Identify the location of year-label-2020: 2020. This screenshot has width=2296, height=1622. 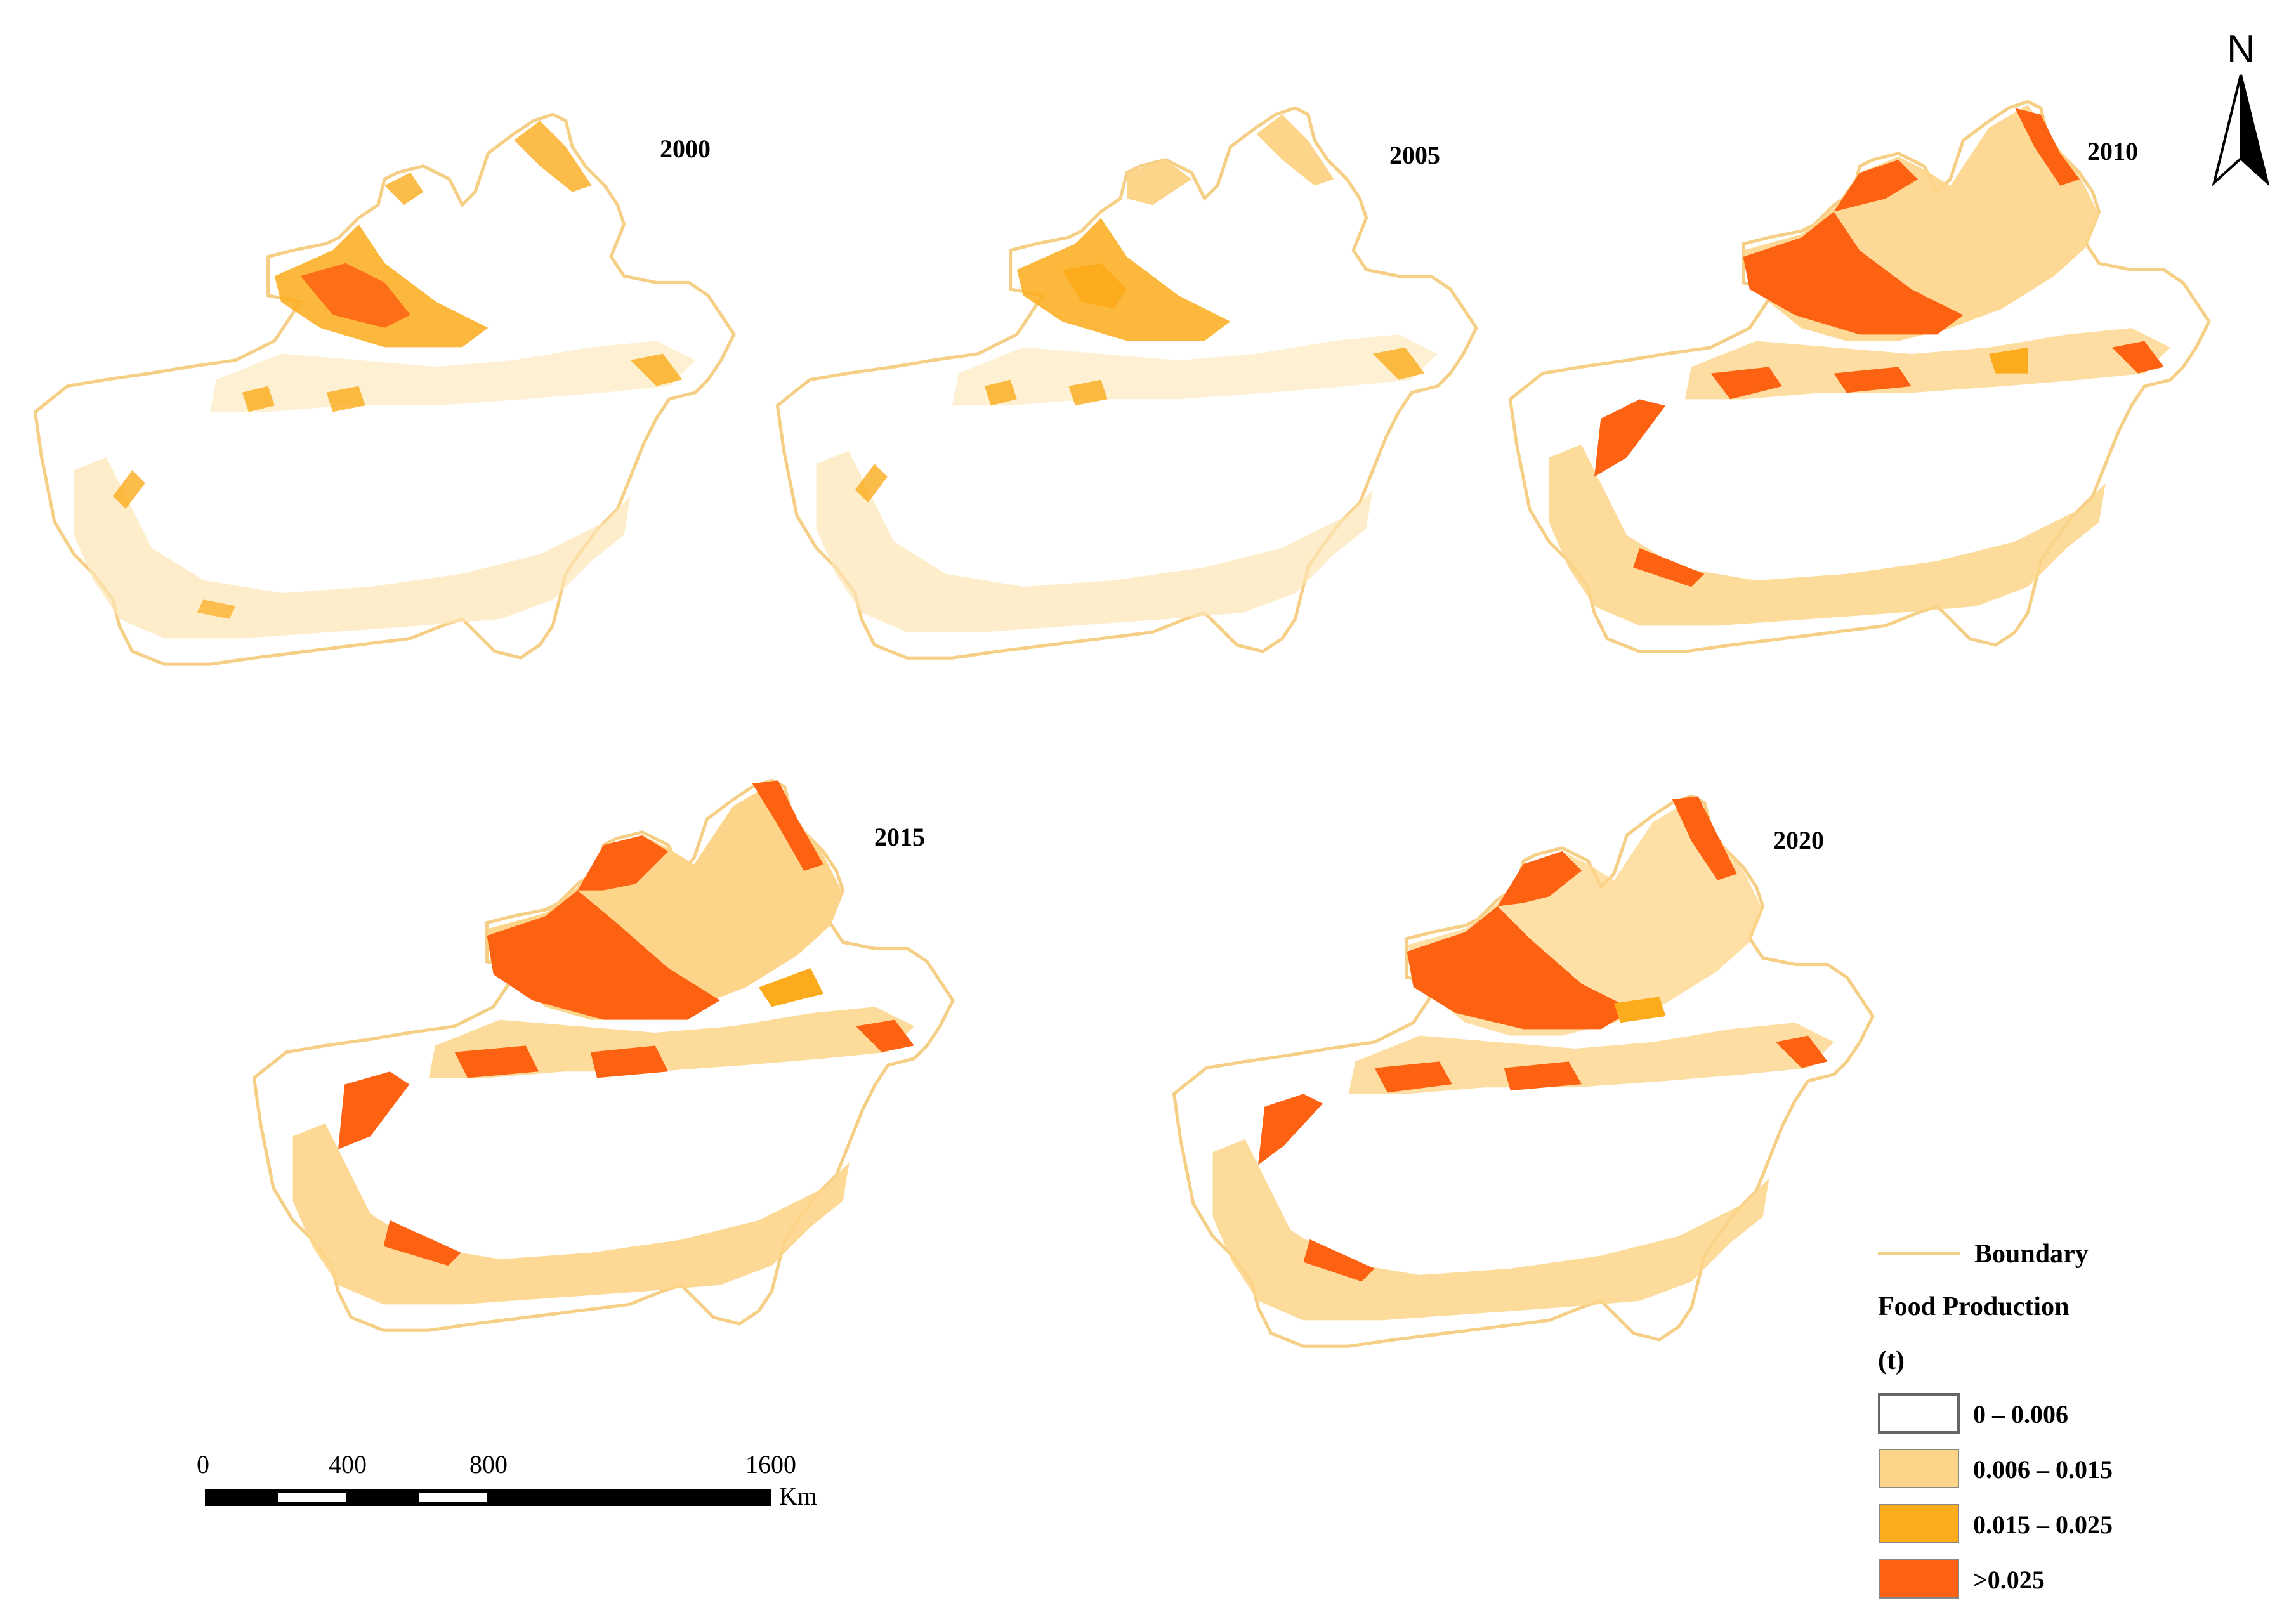
(1798, 840).